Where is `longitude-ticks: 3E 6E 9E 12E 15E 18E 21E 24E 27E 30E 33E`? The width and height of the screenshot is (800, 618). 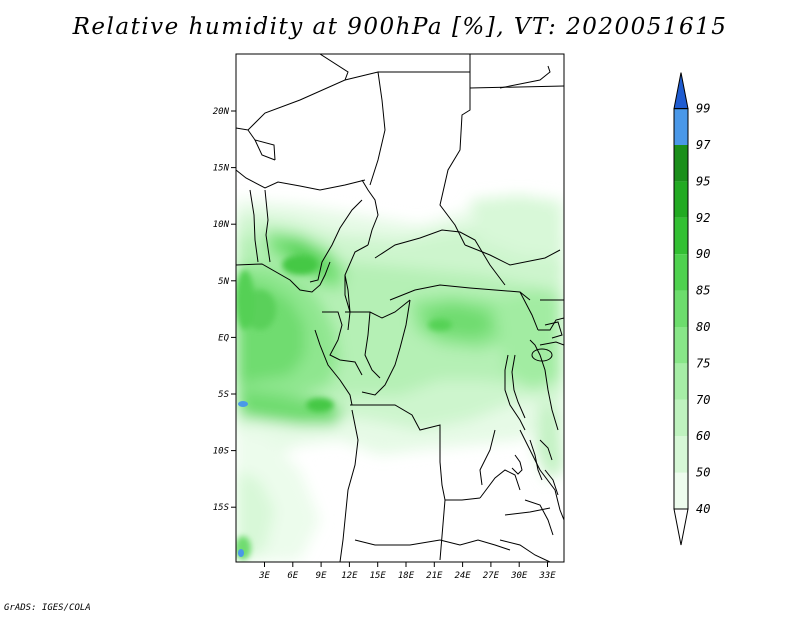
longitude-ticks: 3E 6E 9E 12E 15E 18E 21E 24E 27E 30E 33E is located at coordinates (407, 571).